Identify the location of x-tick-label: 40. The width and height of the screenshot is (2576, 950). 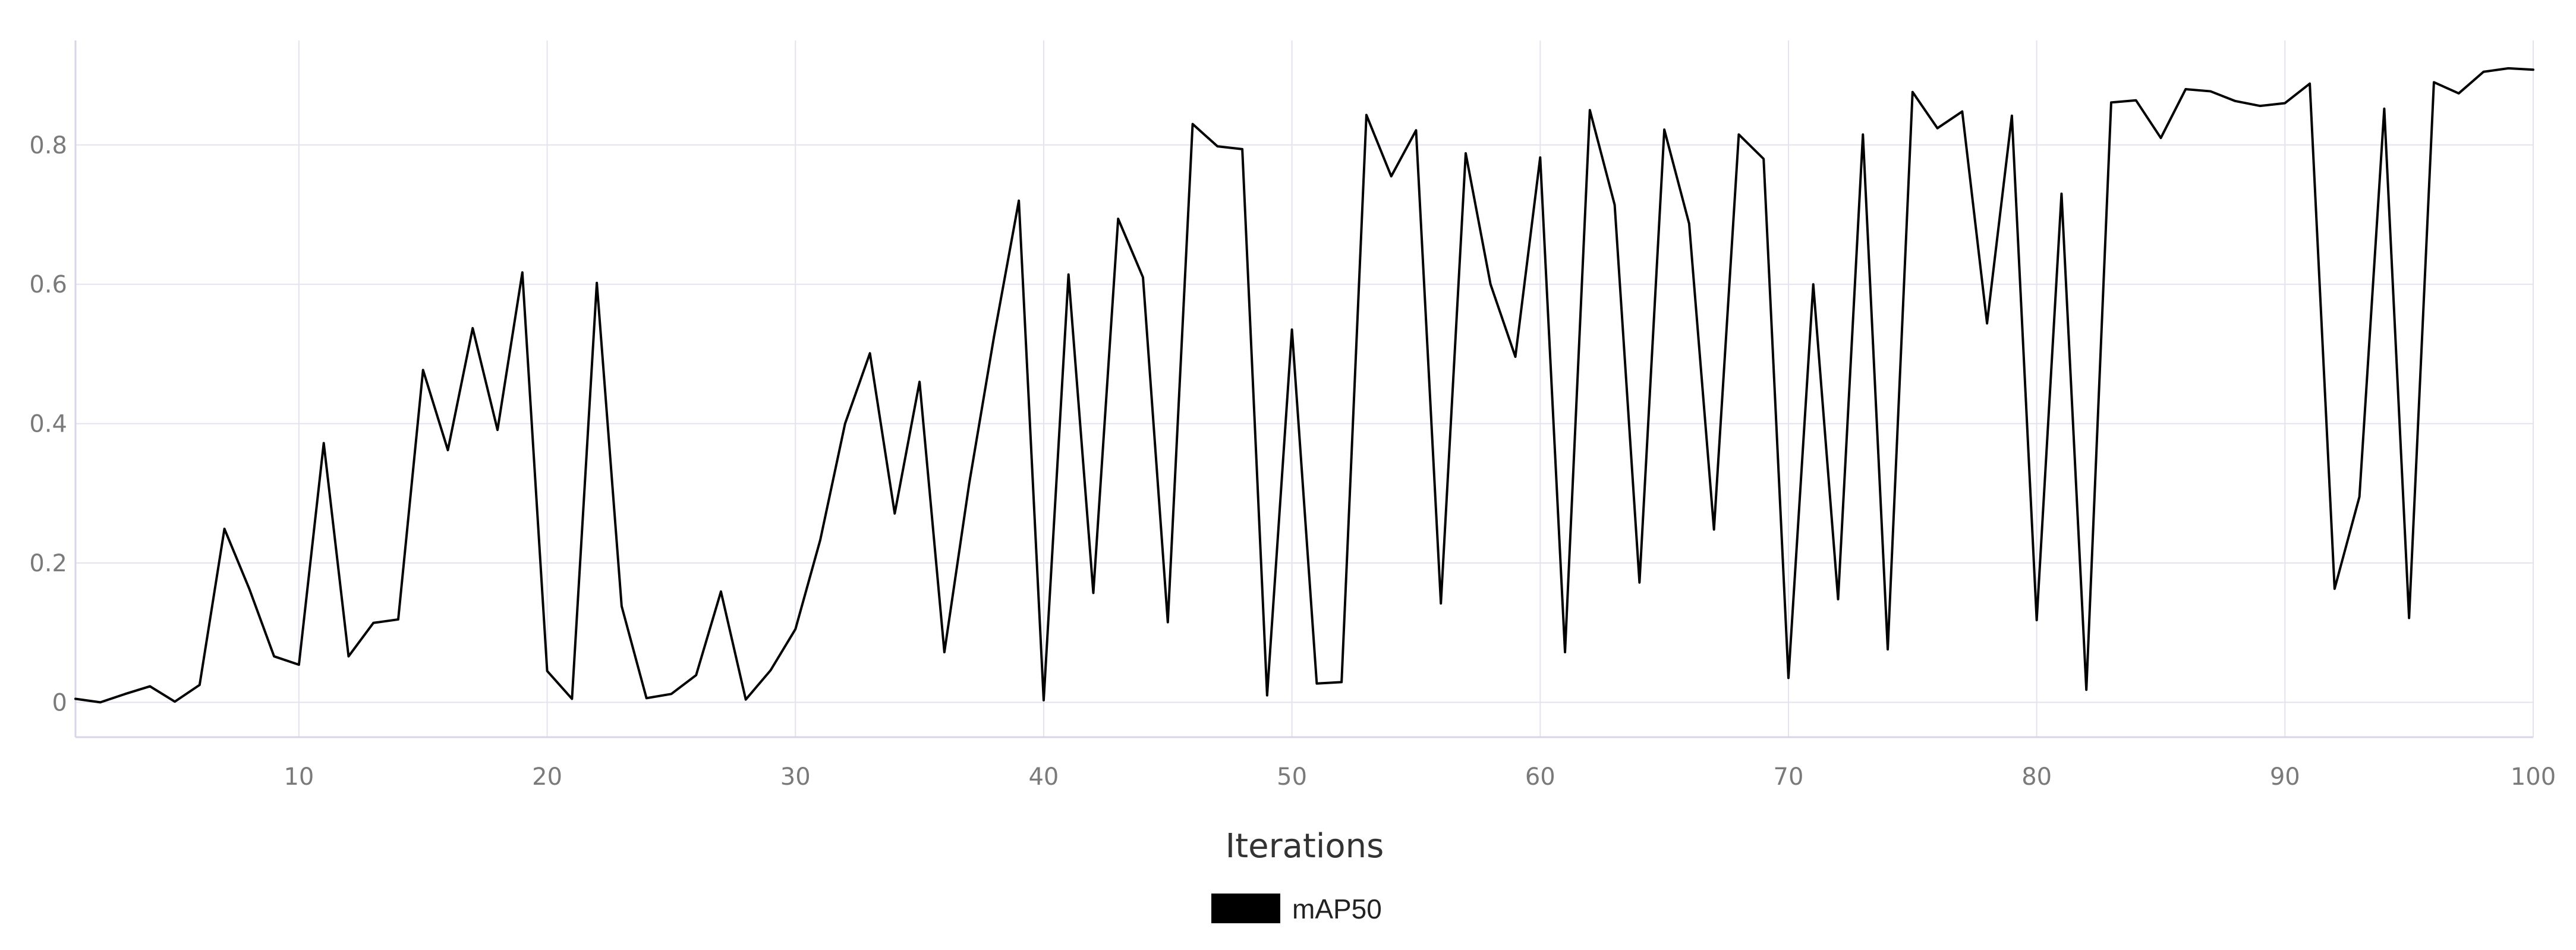
(1043, 777).